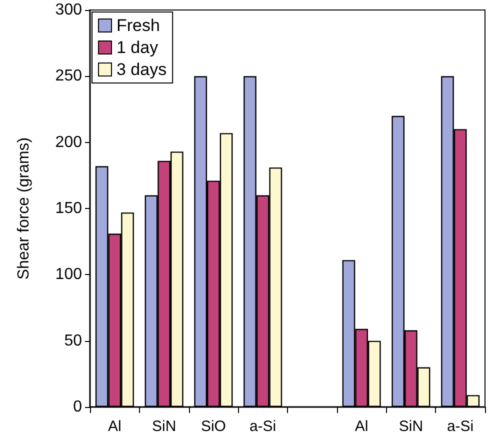 This screenshot has width=492, height=446. I want to click on y-tick-label: 150, so click(68, 208).